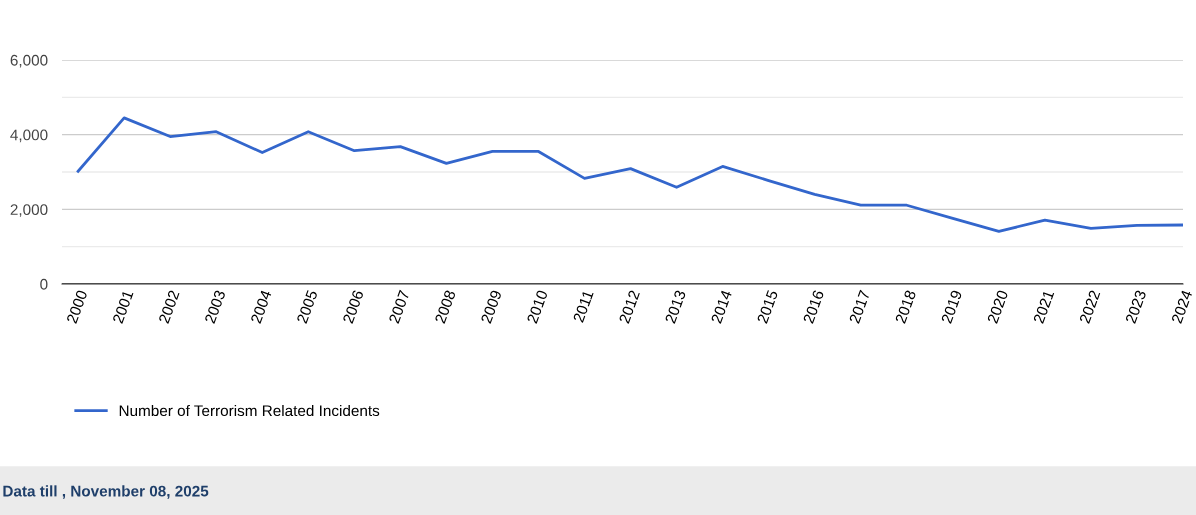 The image size is (1196, 515). Describe the element at coordinates (859, 306) in the screenshot. I see `x-tick-label: 2017` at that location.